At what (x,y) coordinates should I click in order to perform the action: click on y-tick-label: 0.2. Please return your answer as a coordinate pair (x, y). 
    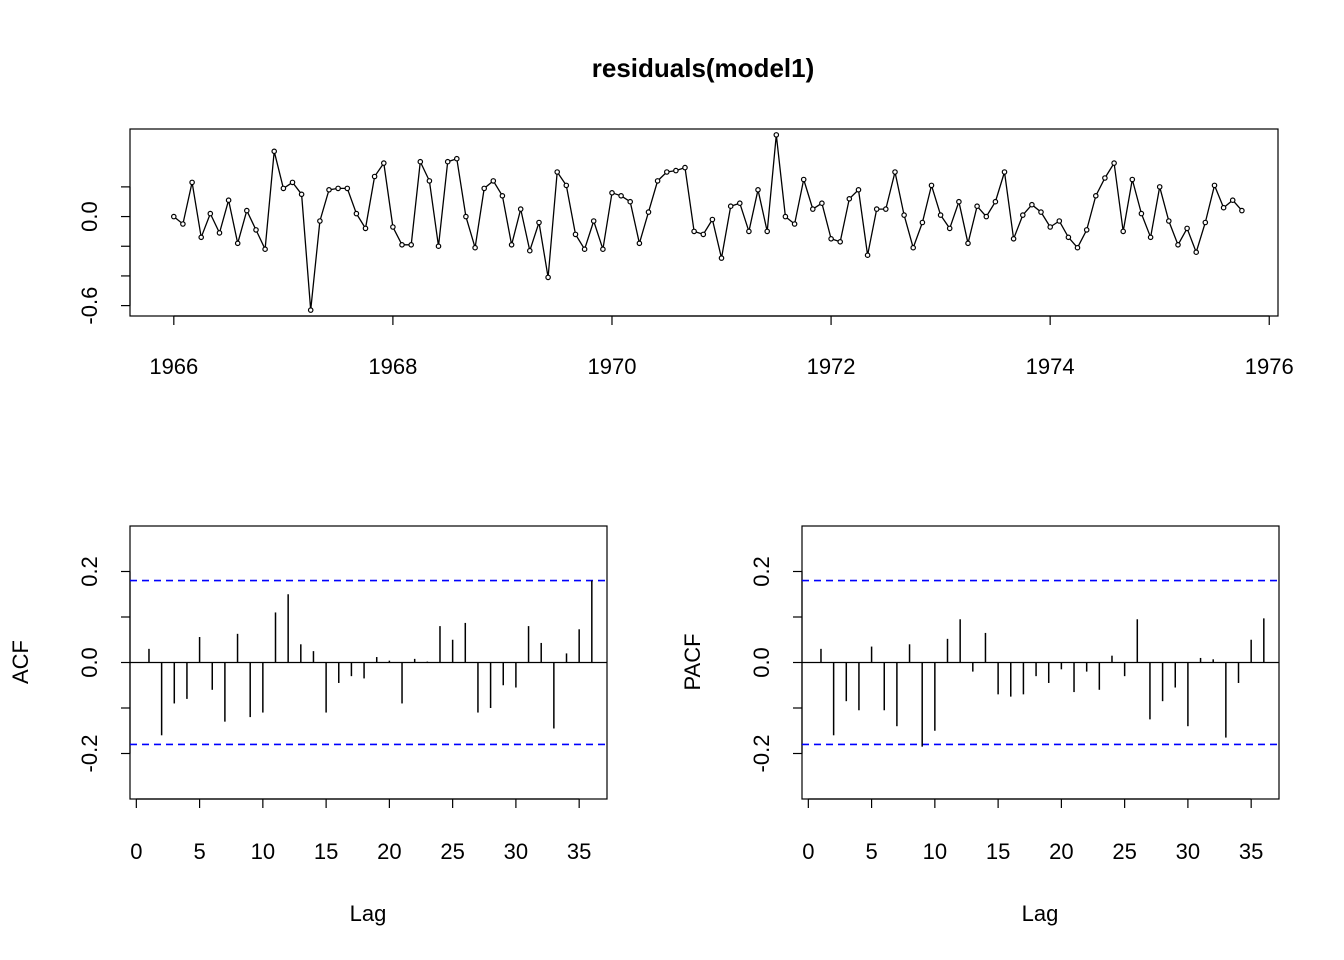
    Looking at the image, I should click on (89, 571).